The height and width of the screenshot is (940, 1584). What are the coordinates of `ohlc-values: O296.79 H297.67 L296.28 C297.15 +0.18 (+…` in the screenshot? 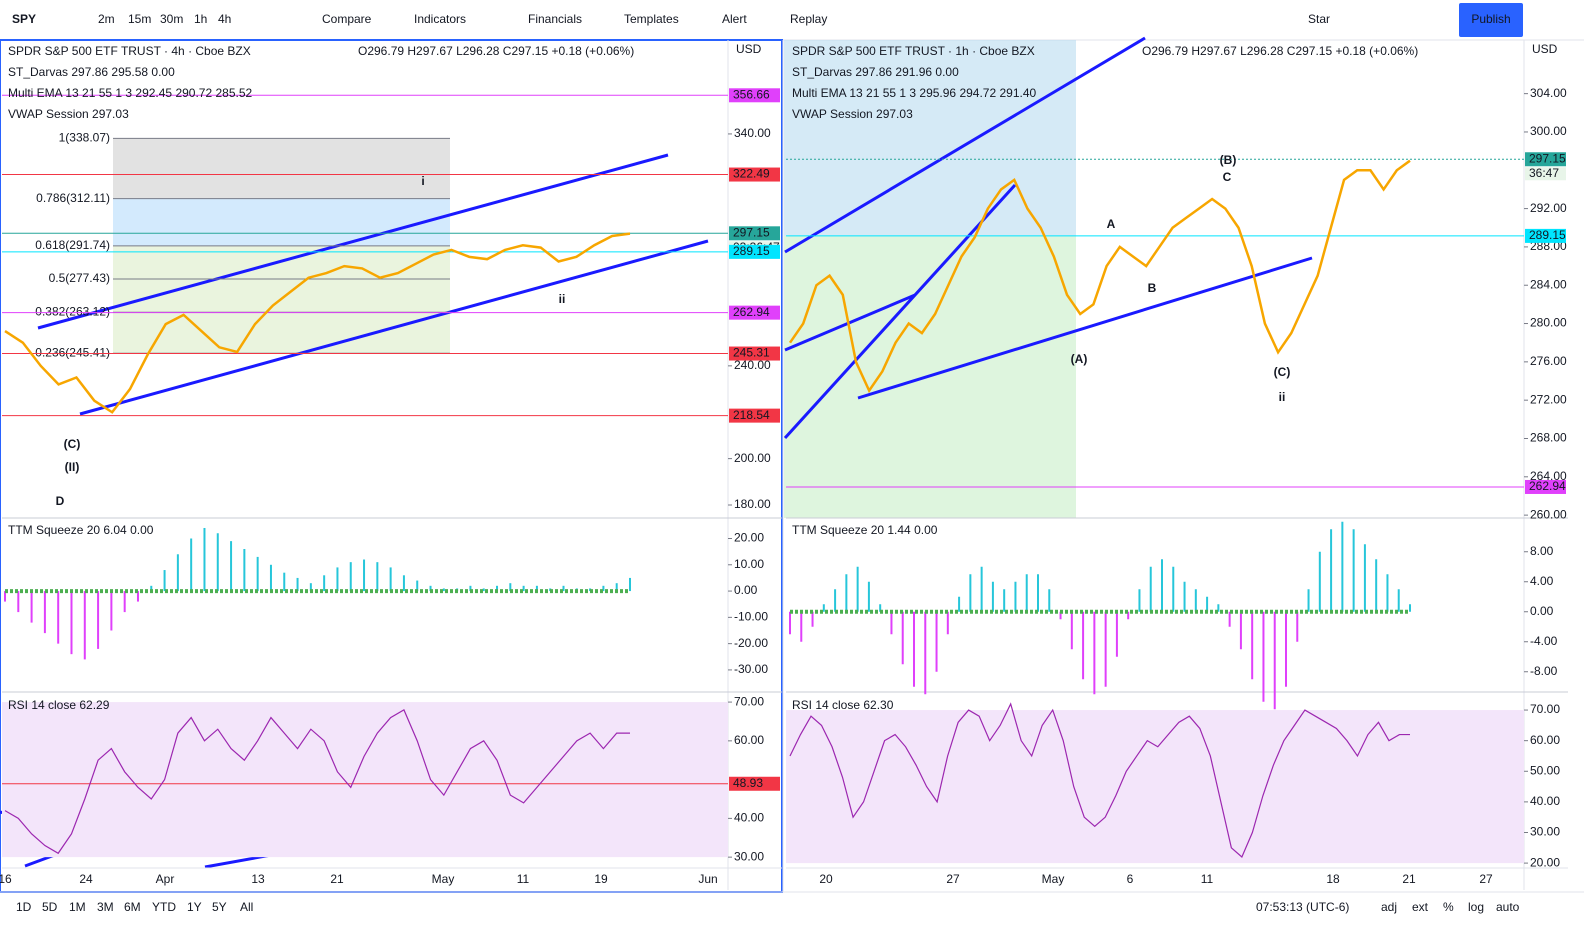 It's located at (496, 51).